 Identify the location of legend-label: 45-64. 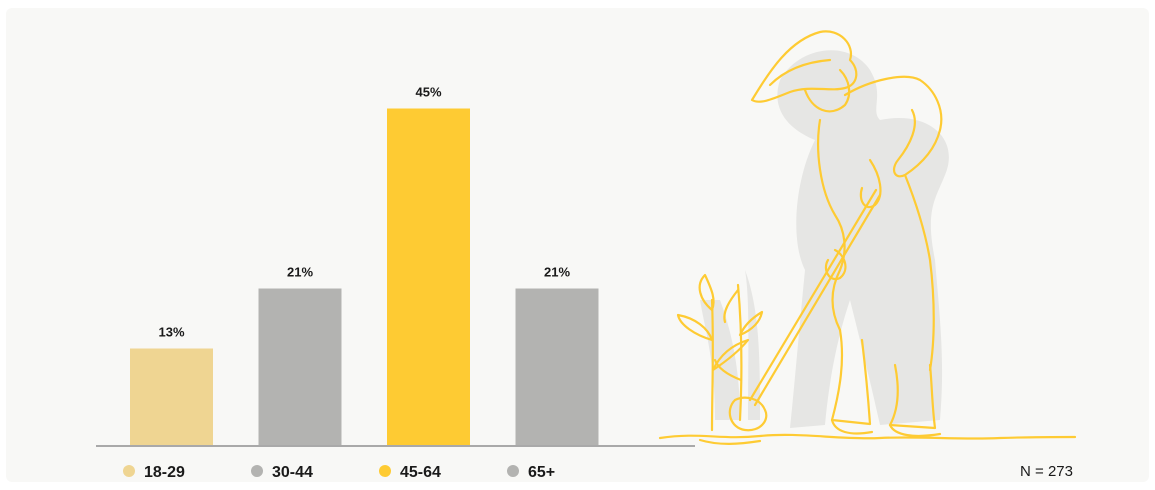
(420, 472).